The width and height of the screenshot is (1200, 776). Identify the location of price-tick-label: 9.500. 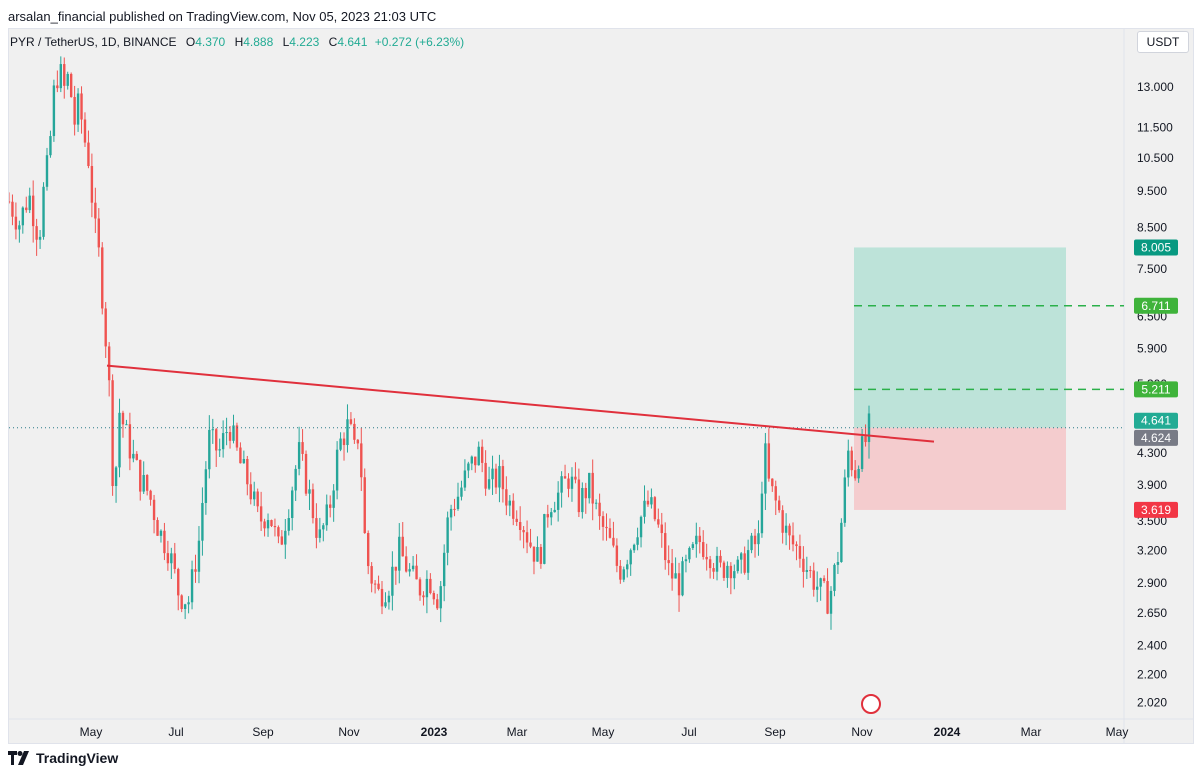
(1152, 191).